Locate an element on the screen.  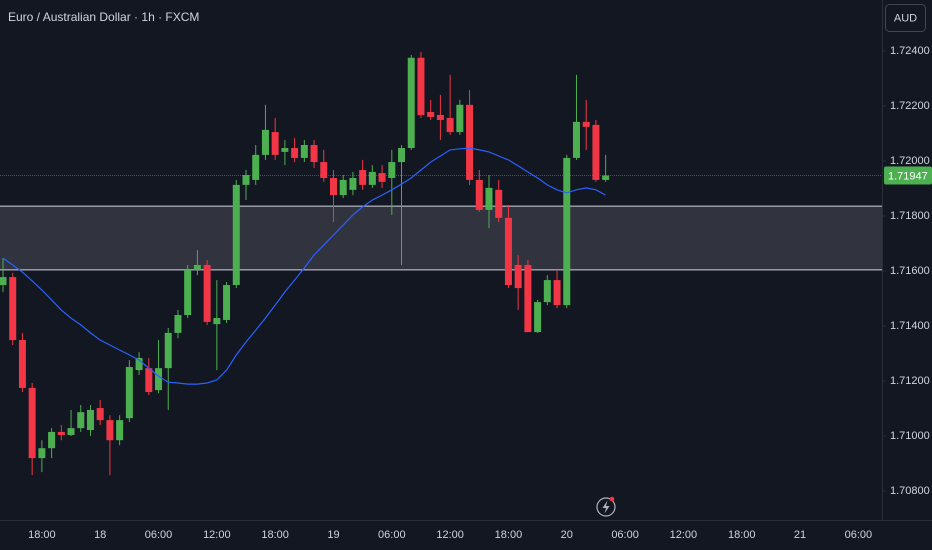
currency-label: AUD is located at coordinates (905, 18).